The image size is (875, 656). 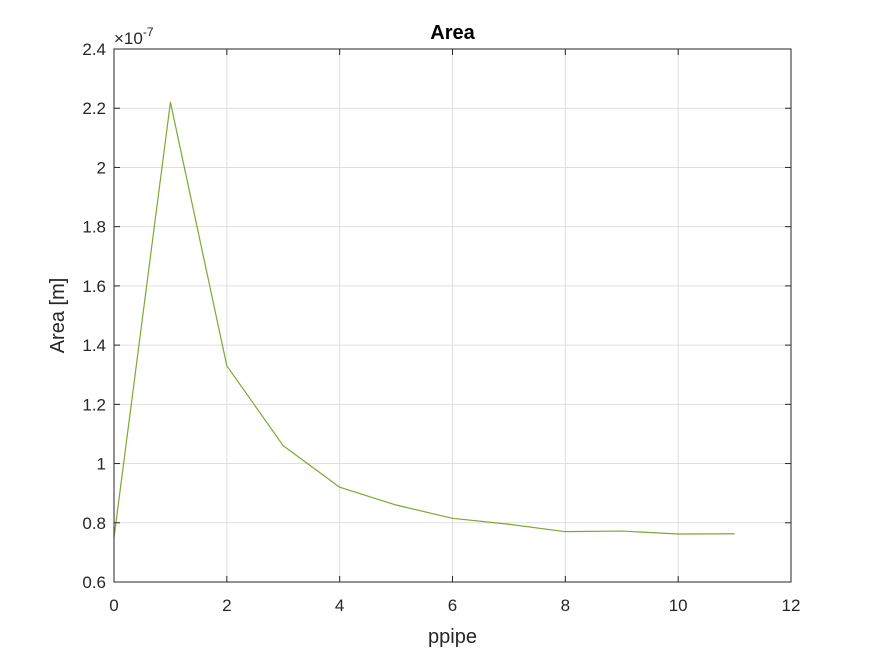 What do you see at coordinates (791, 605) in the screenshot?
I see `x-tick-label: 12` at bounding box center [791, 605].